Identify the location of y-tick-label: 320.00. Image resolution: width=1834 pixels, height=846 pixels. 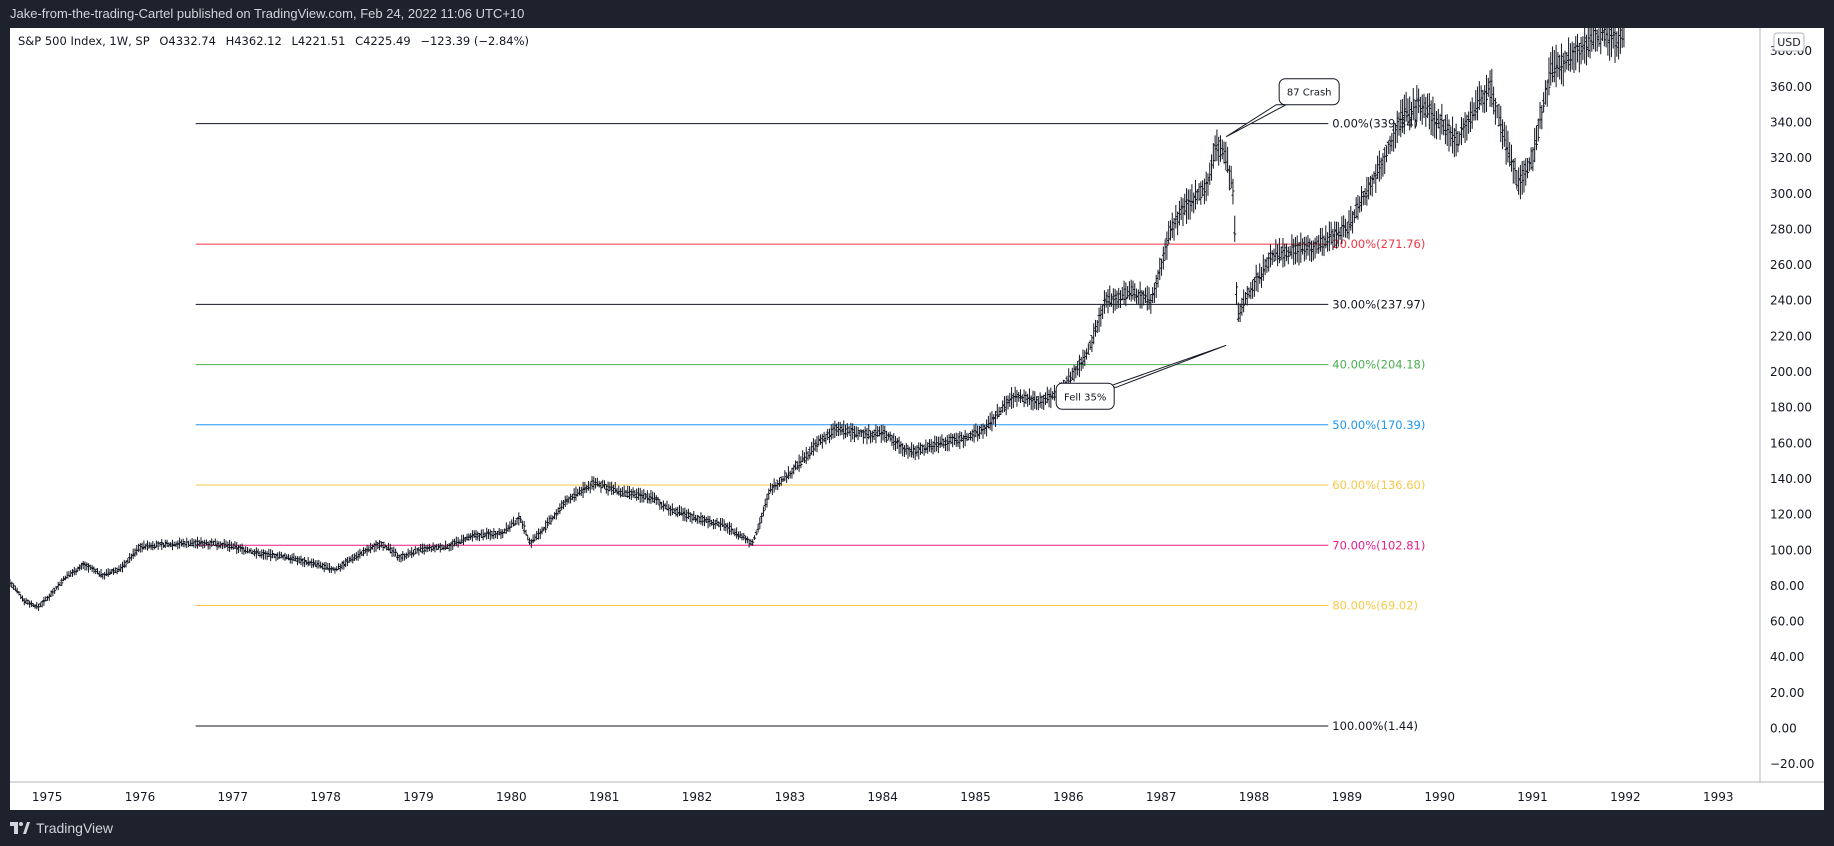
(1791, 158).